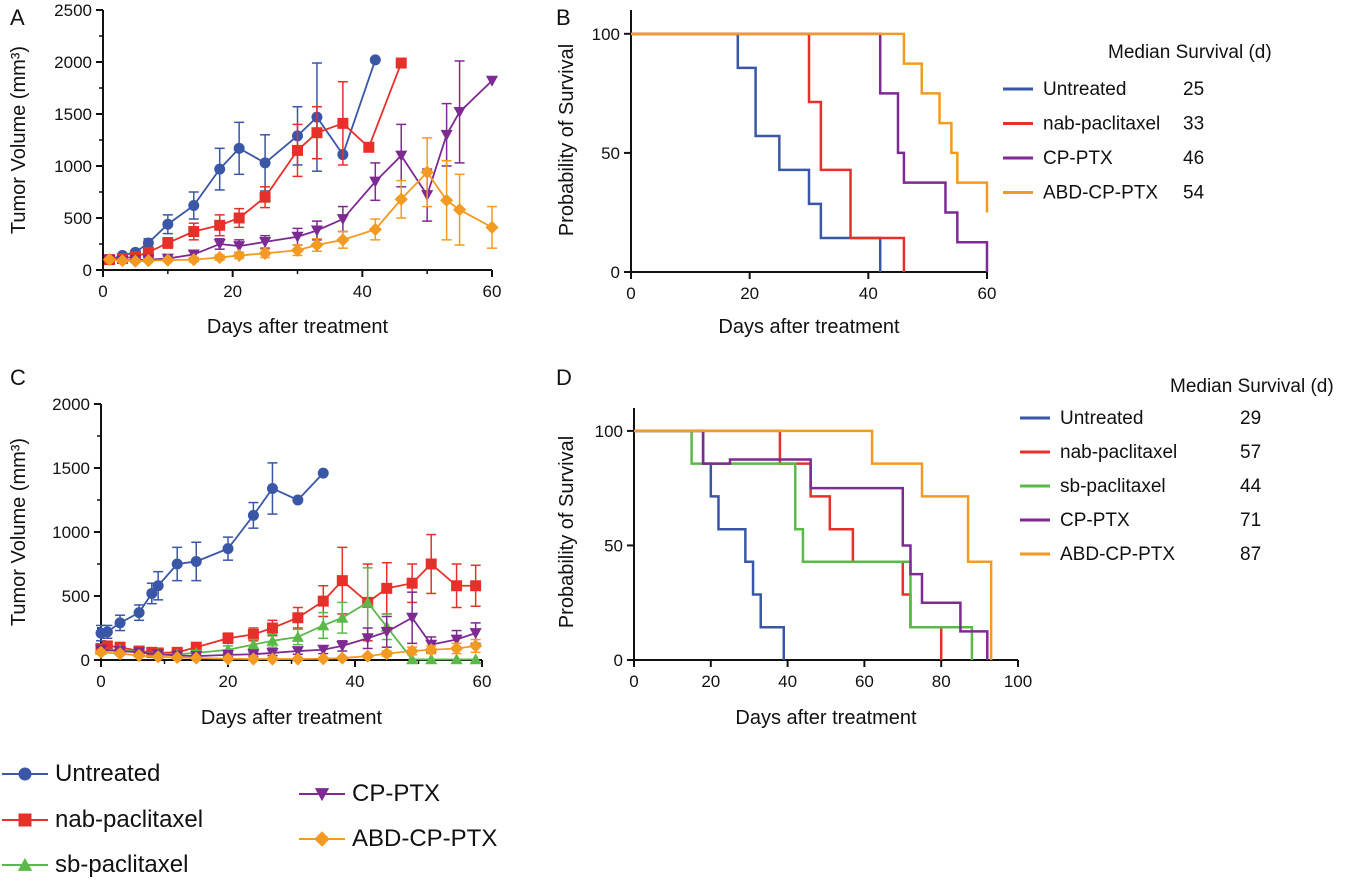 Image resolution: width=1345 pixels, height=890 pixels. What do you see at coordinates (1018, 681) in the screenshot?
I see `x-tick-label: 100` at bounding box center [1018, 681].